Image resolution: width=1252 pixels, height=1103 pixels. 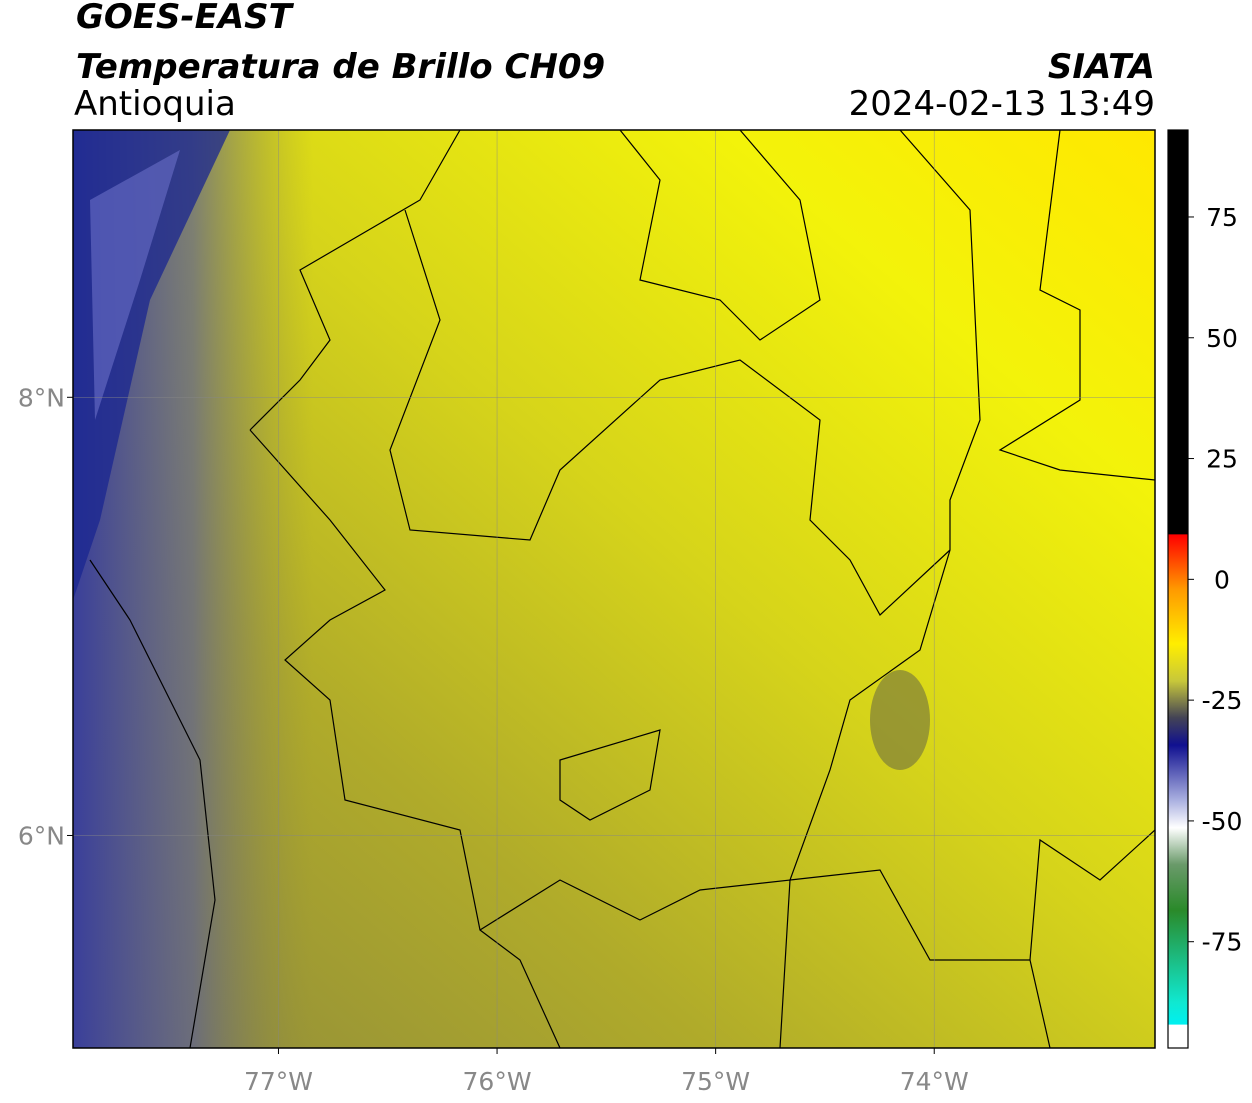 What do you see at coordinates (1222, 579) in the screenshot?
I see `colorbar-tick-label: 0` at bounding box center [1222, 579].